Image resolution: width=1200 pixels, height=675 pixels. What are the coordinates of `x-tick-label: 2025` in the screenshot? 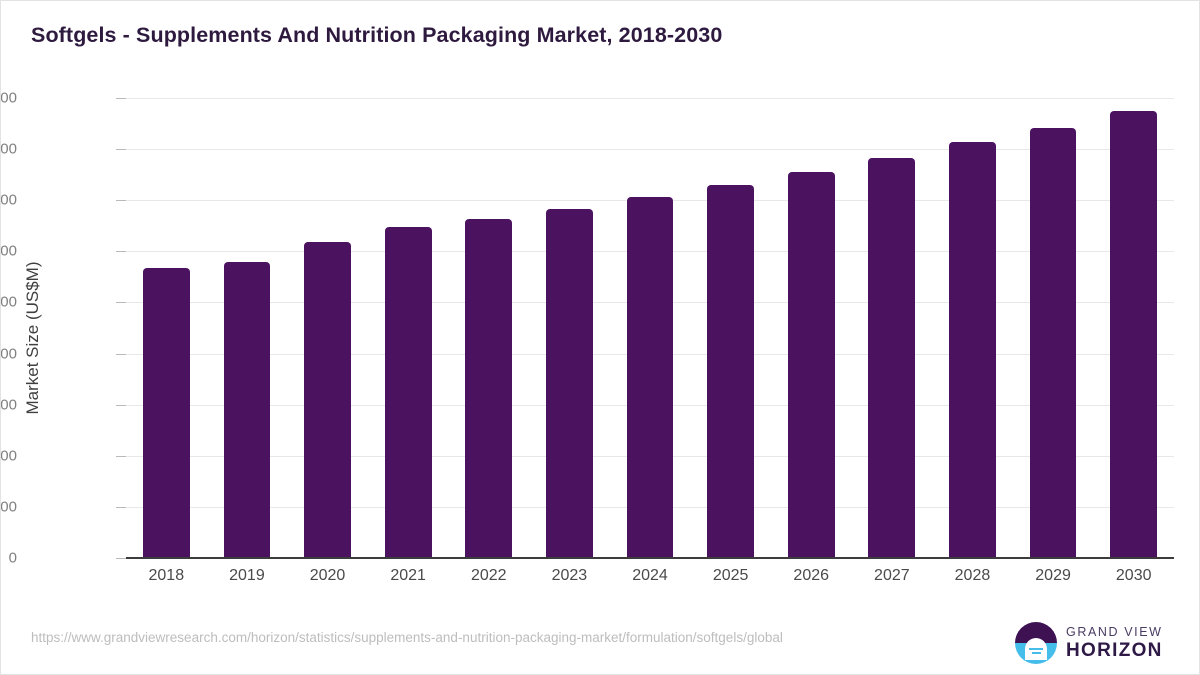 It's located at (730, 575).